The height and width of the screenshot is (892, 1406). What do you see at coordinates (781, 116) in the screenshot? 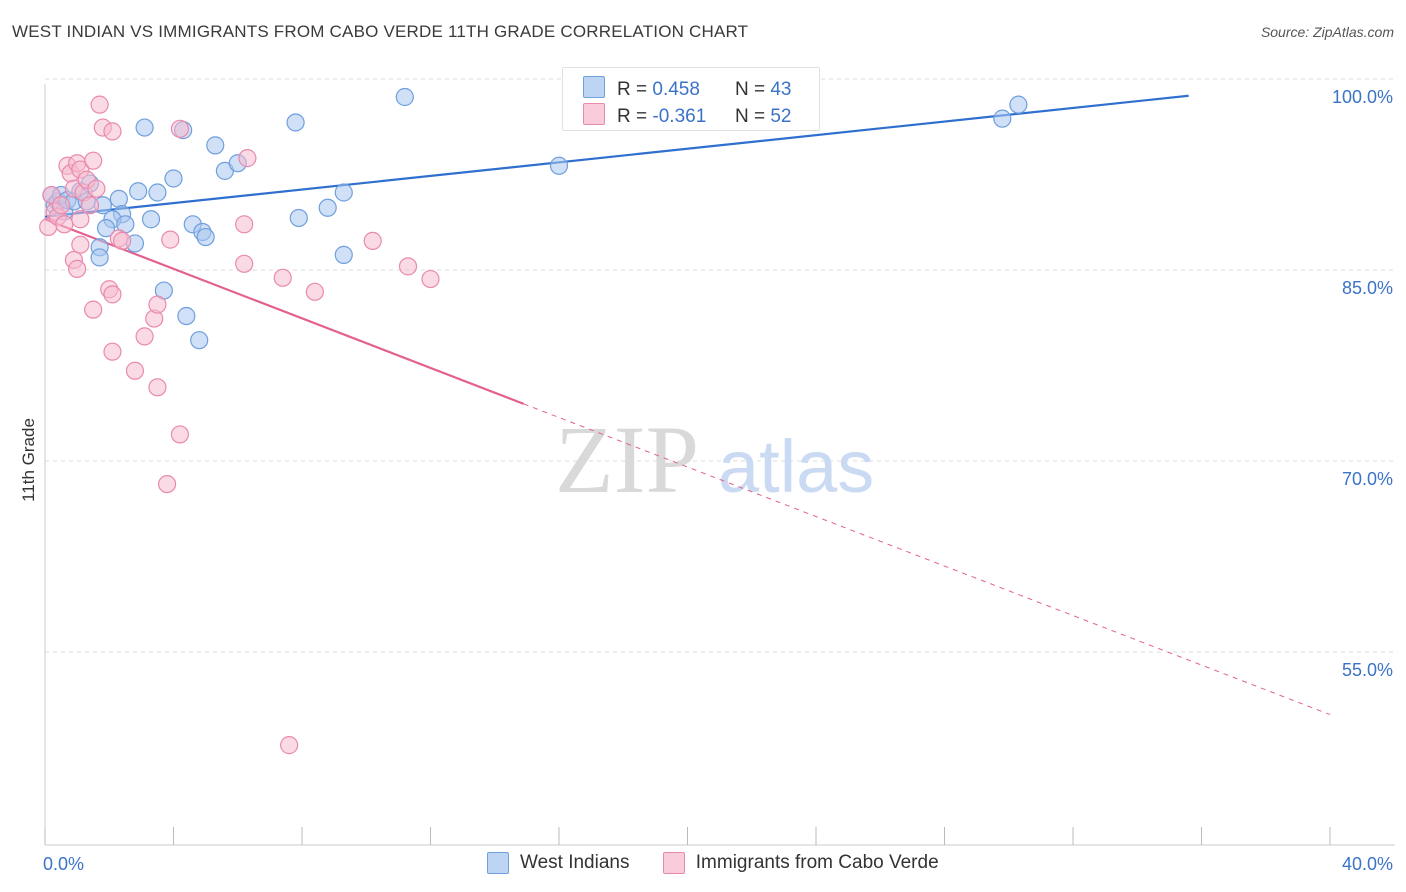
I see `cabo-verde-n: 52` at bounding box center [781, 116].